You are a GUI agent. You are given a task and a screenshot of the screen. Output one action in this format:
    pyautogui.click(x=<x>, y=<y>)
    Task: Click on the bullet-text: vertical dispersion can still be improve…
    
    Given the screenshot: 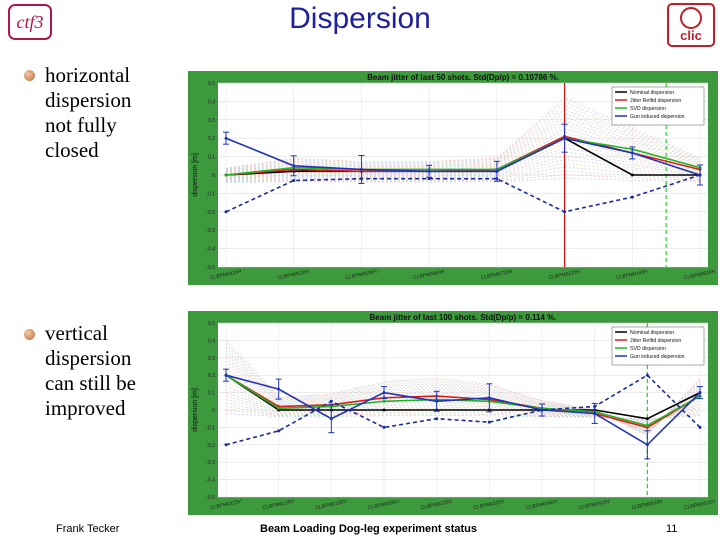 What is the action you would take?
    pyautogui.click(x=90, y=370)
    